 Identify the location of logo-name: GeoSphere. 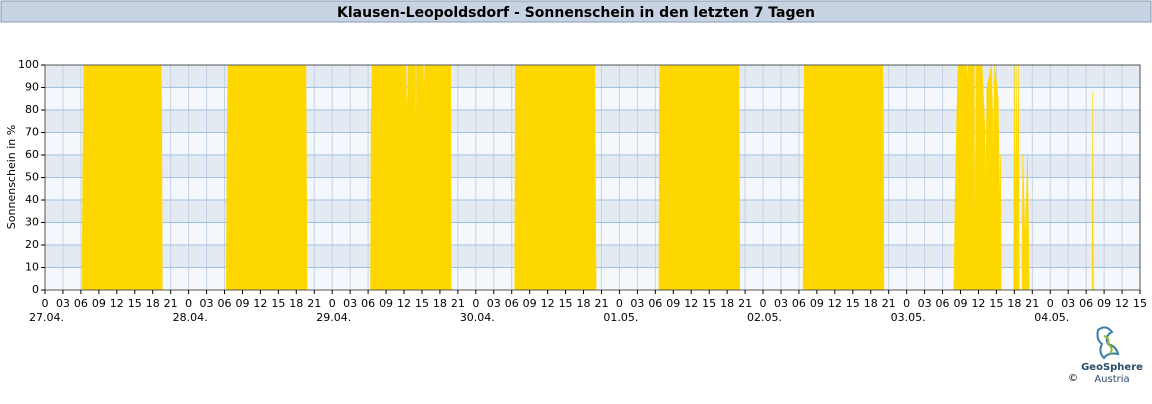
(1112, 367).